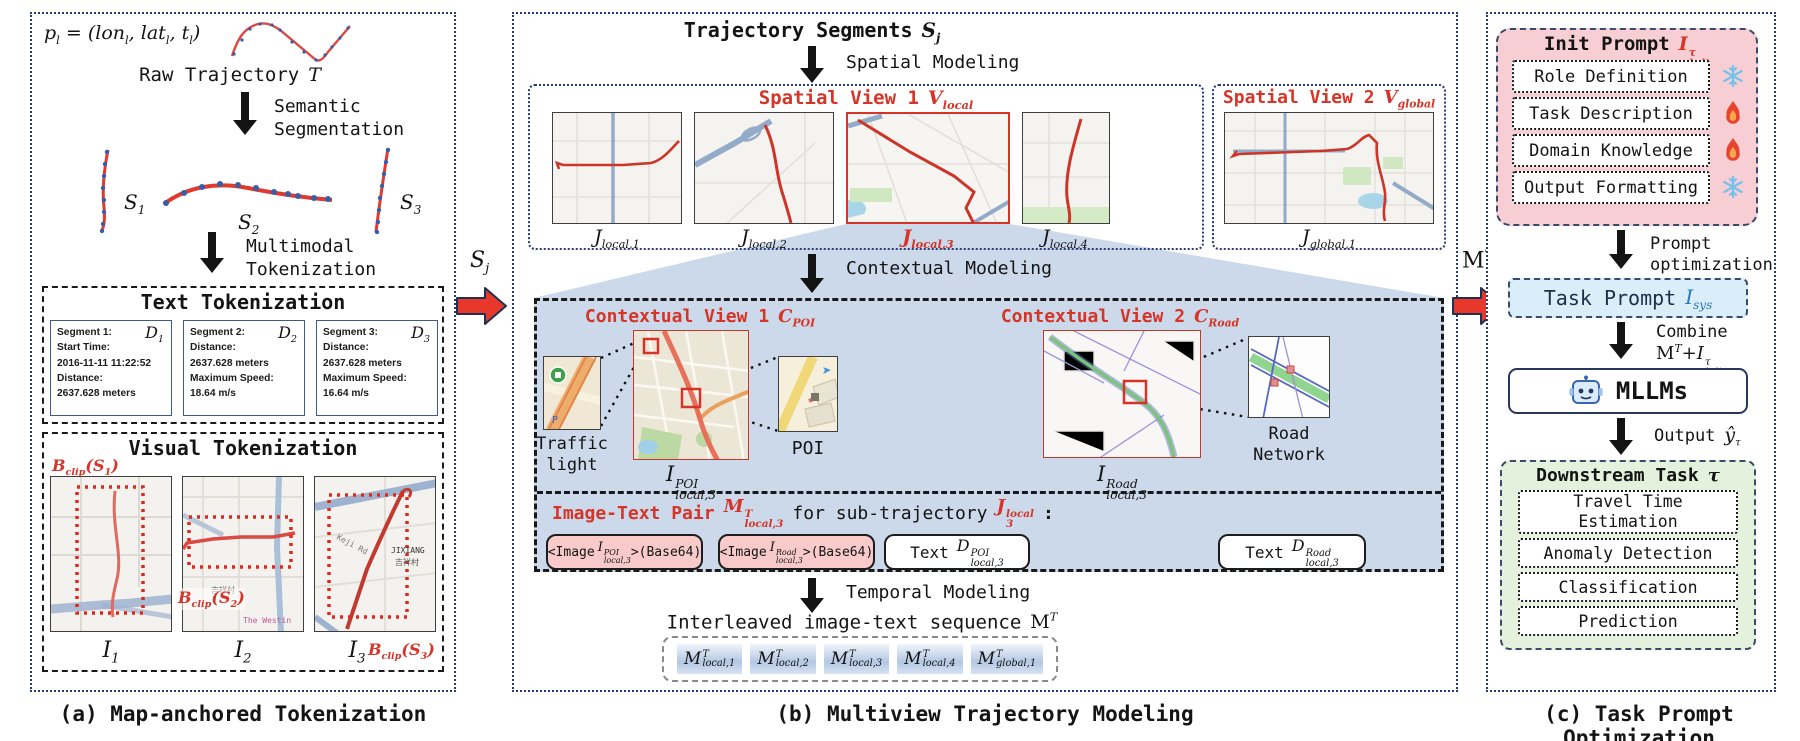 The height and width of the screenshot is (741, 1800). What do you see at coordinates (957, 552) in the screenshot?
I see `pair-box-text-poi: Text D POI local,3` at bounding box center [957, 552].